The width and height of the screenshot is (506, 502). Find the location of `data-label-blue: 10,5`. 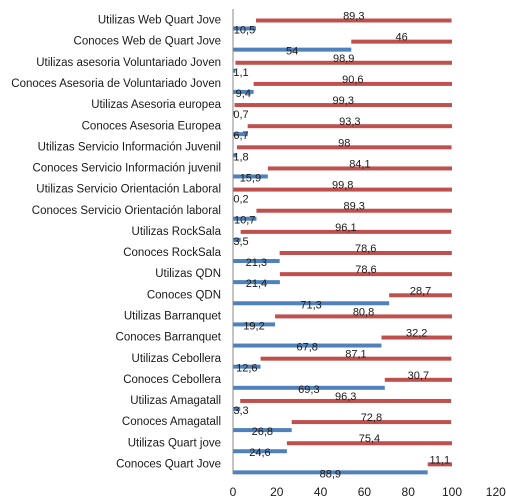

data-label-blue: 10,5 is located at coordinates (244, 31).